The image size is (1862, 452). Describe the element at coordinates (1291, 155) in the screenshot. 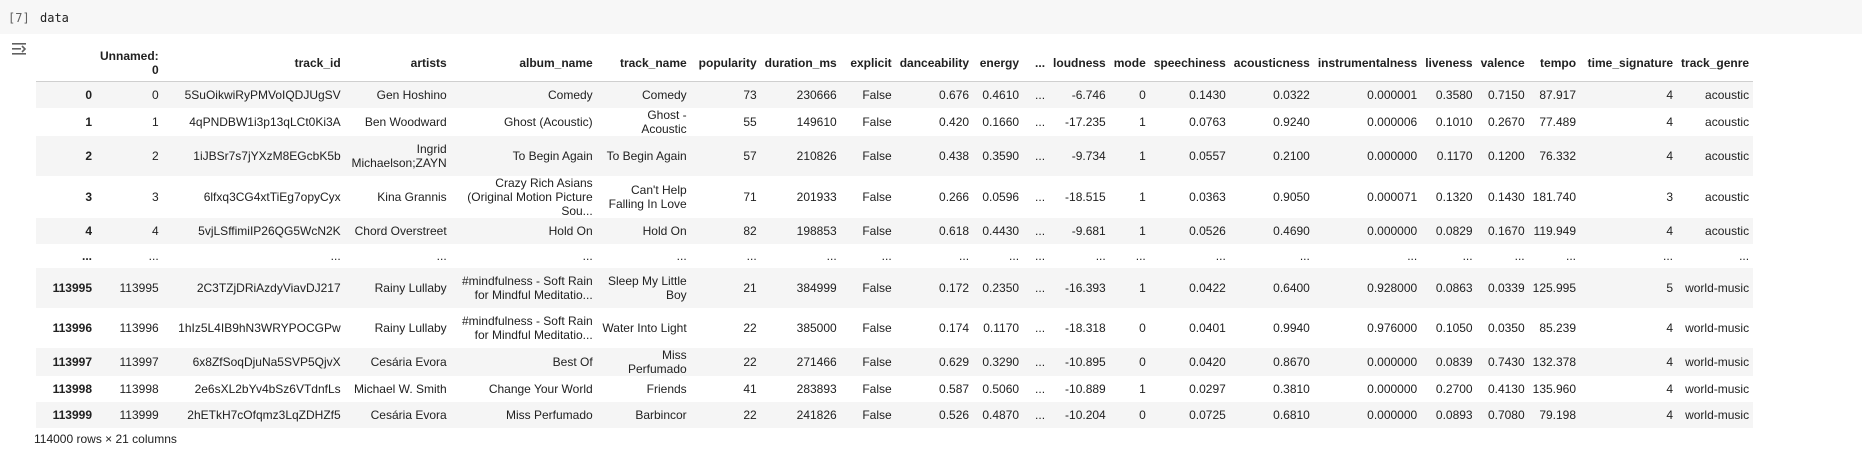

I see `table-cell: 0.2100` at that location.